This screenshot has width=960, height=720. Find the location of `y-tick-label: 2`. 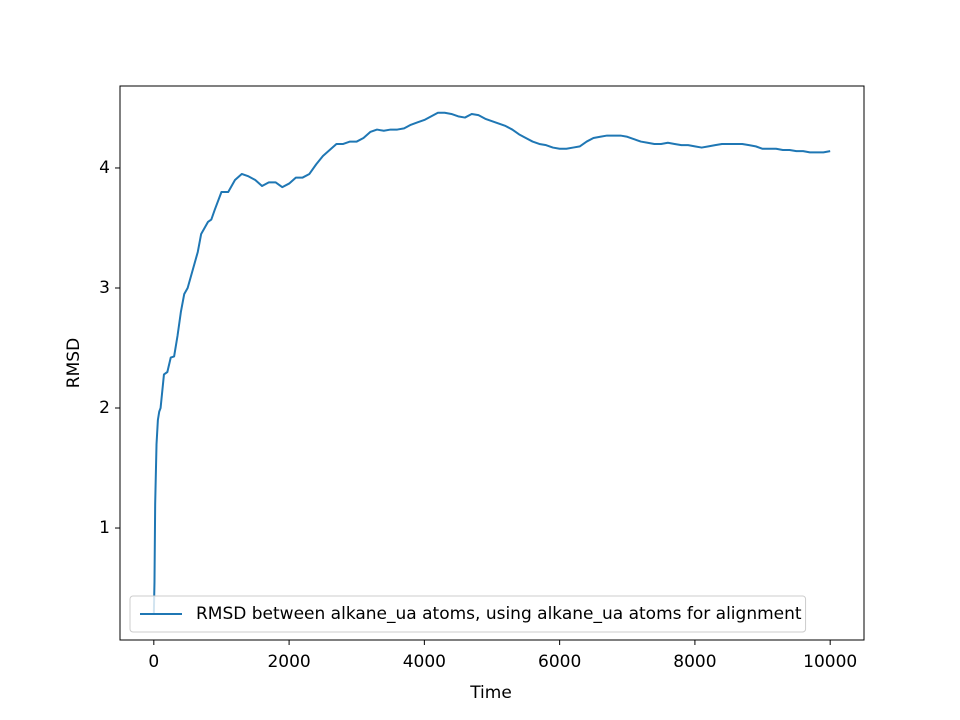

y-tick-label: 2 is located at coordinates (104, 408).